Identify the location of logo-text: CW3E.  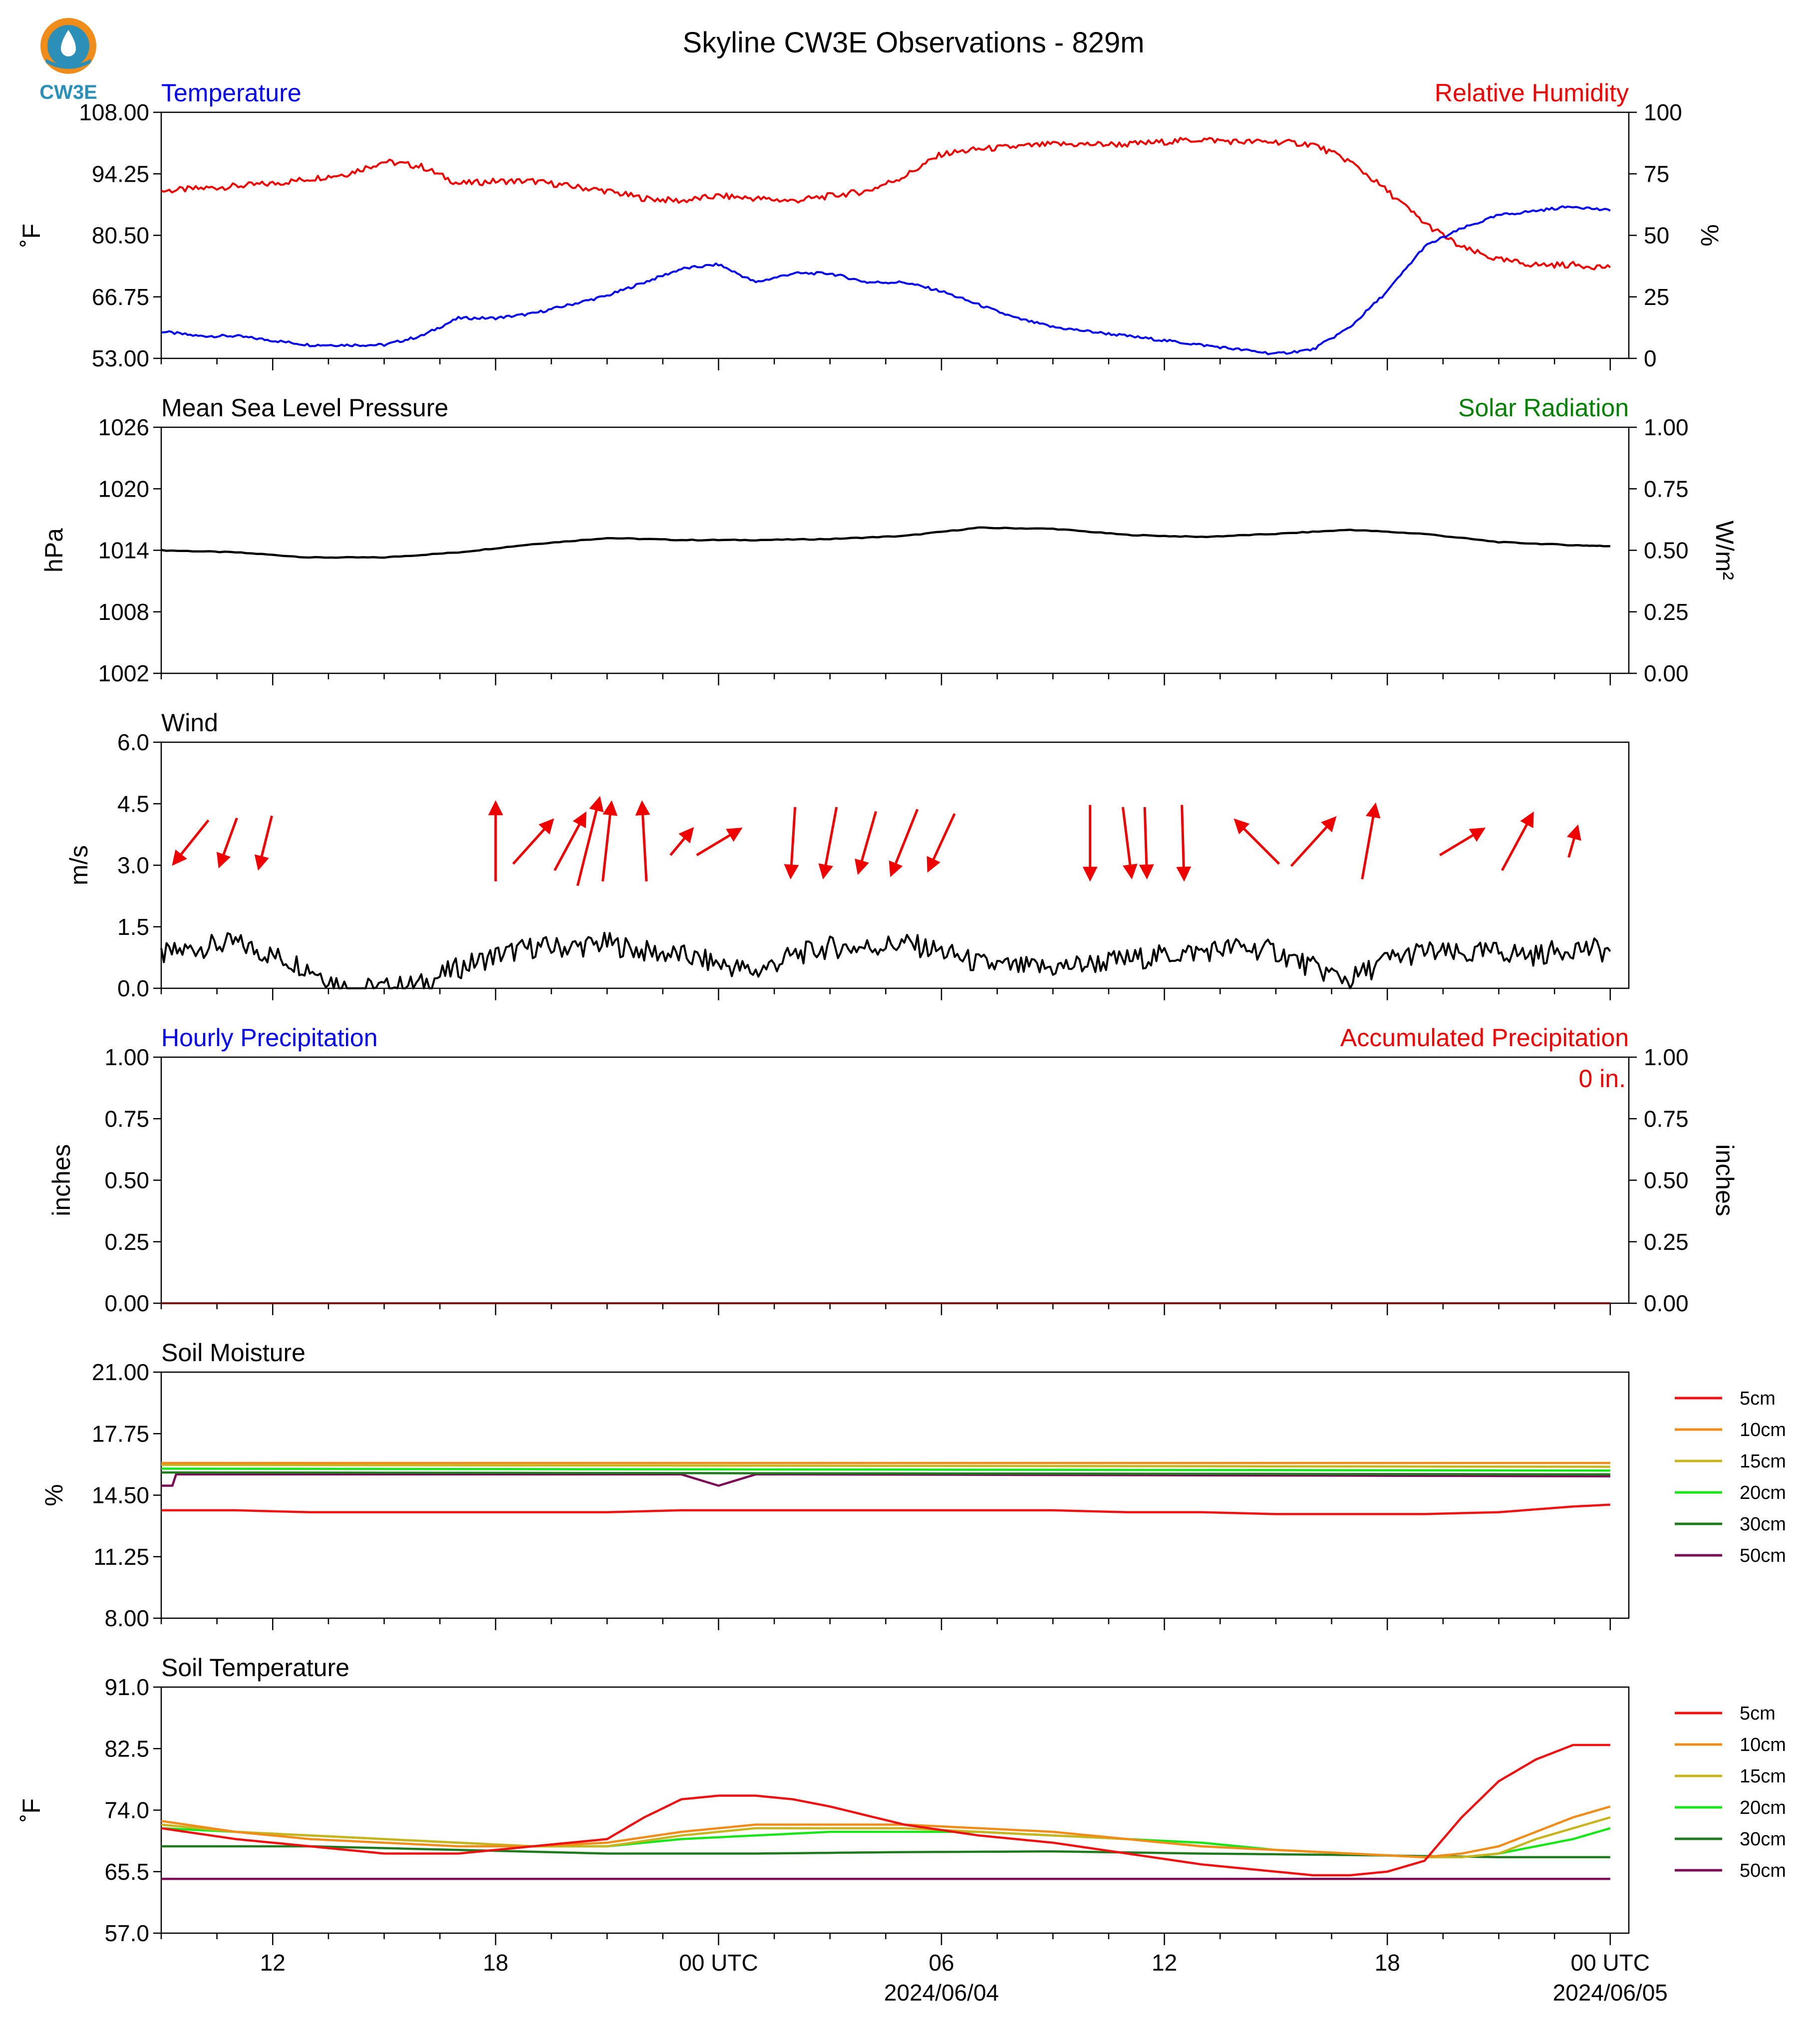
(68, 92).